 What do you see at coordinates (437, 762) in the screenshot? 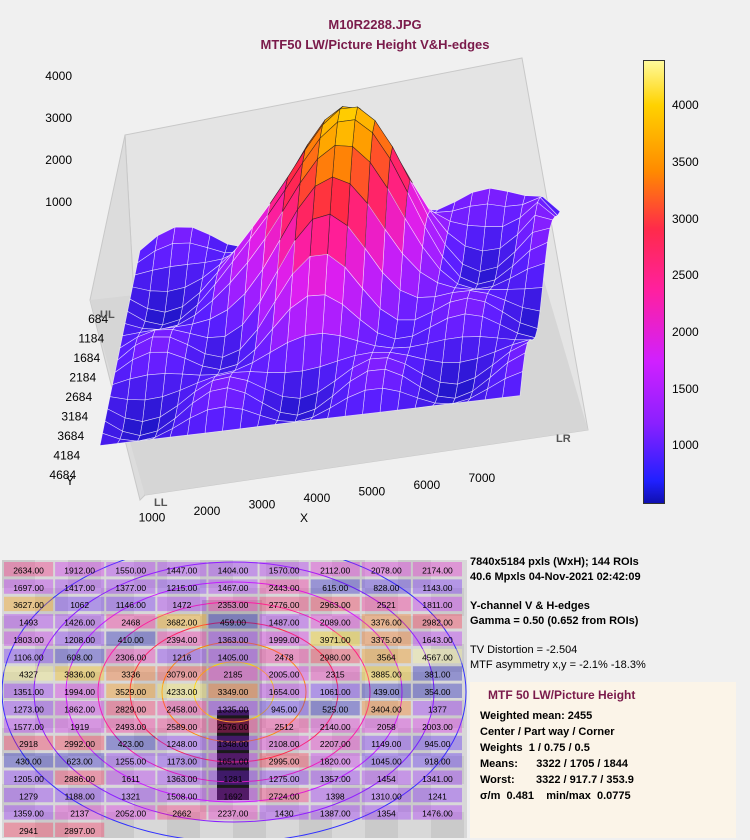
I see `roi-value: 918.00` at bounding box center [437, 762].